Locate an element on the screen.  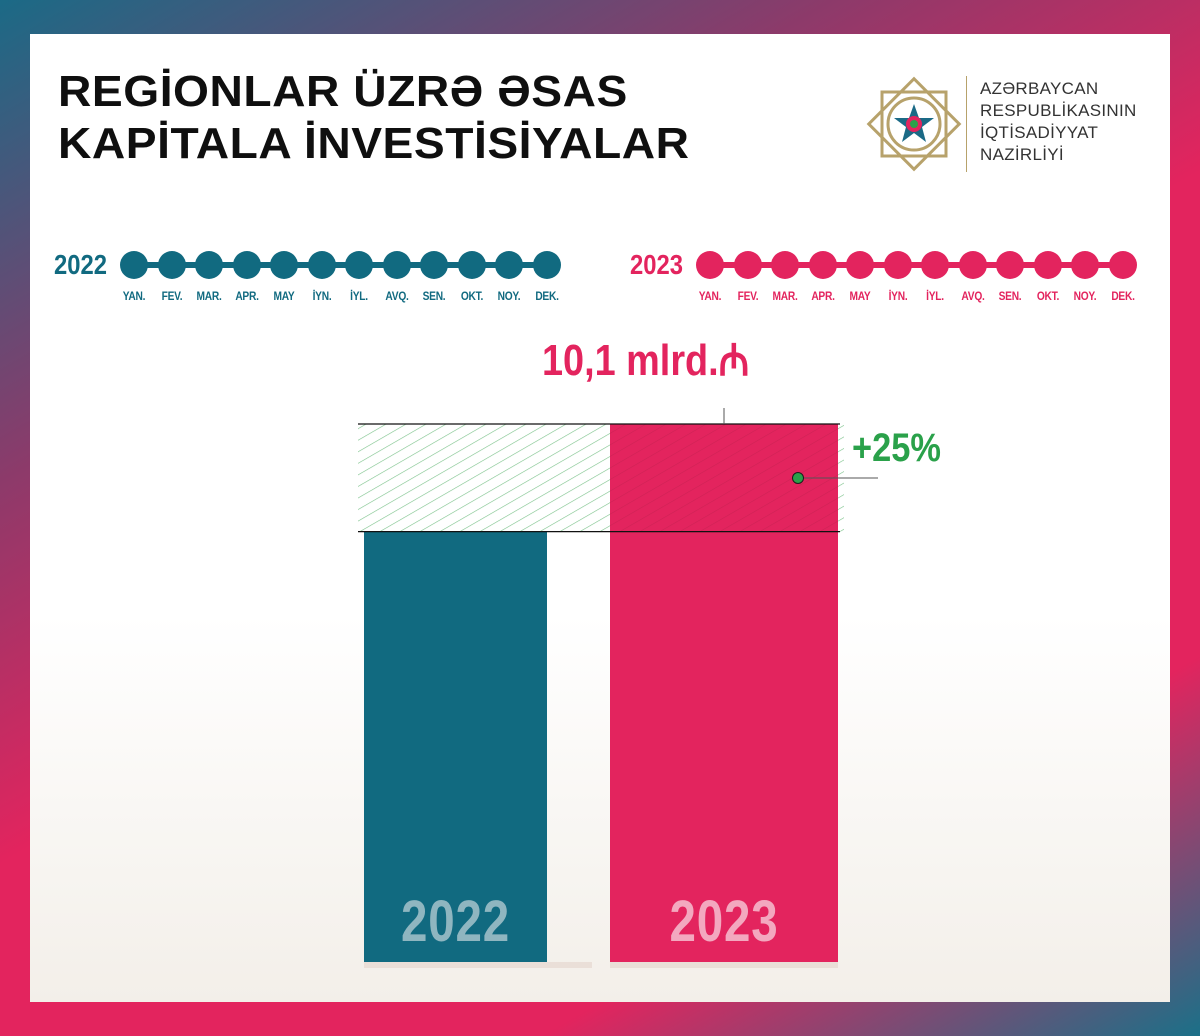
month-label-2022-4: APR. is located at coordinates (246, 296).